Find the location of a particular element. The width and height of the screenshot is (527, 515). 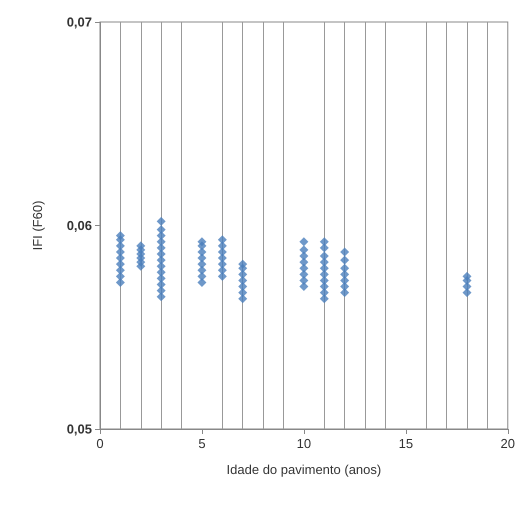

y-tick-label: 0,05 is located at coordinates (79, 429).